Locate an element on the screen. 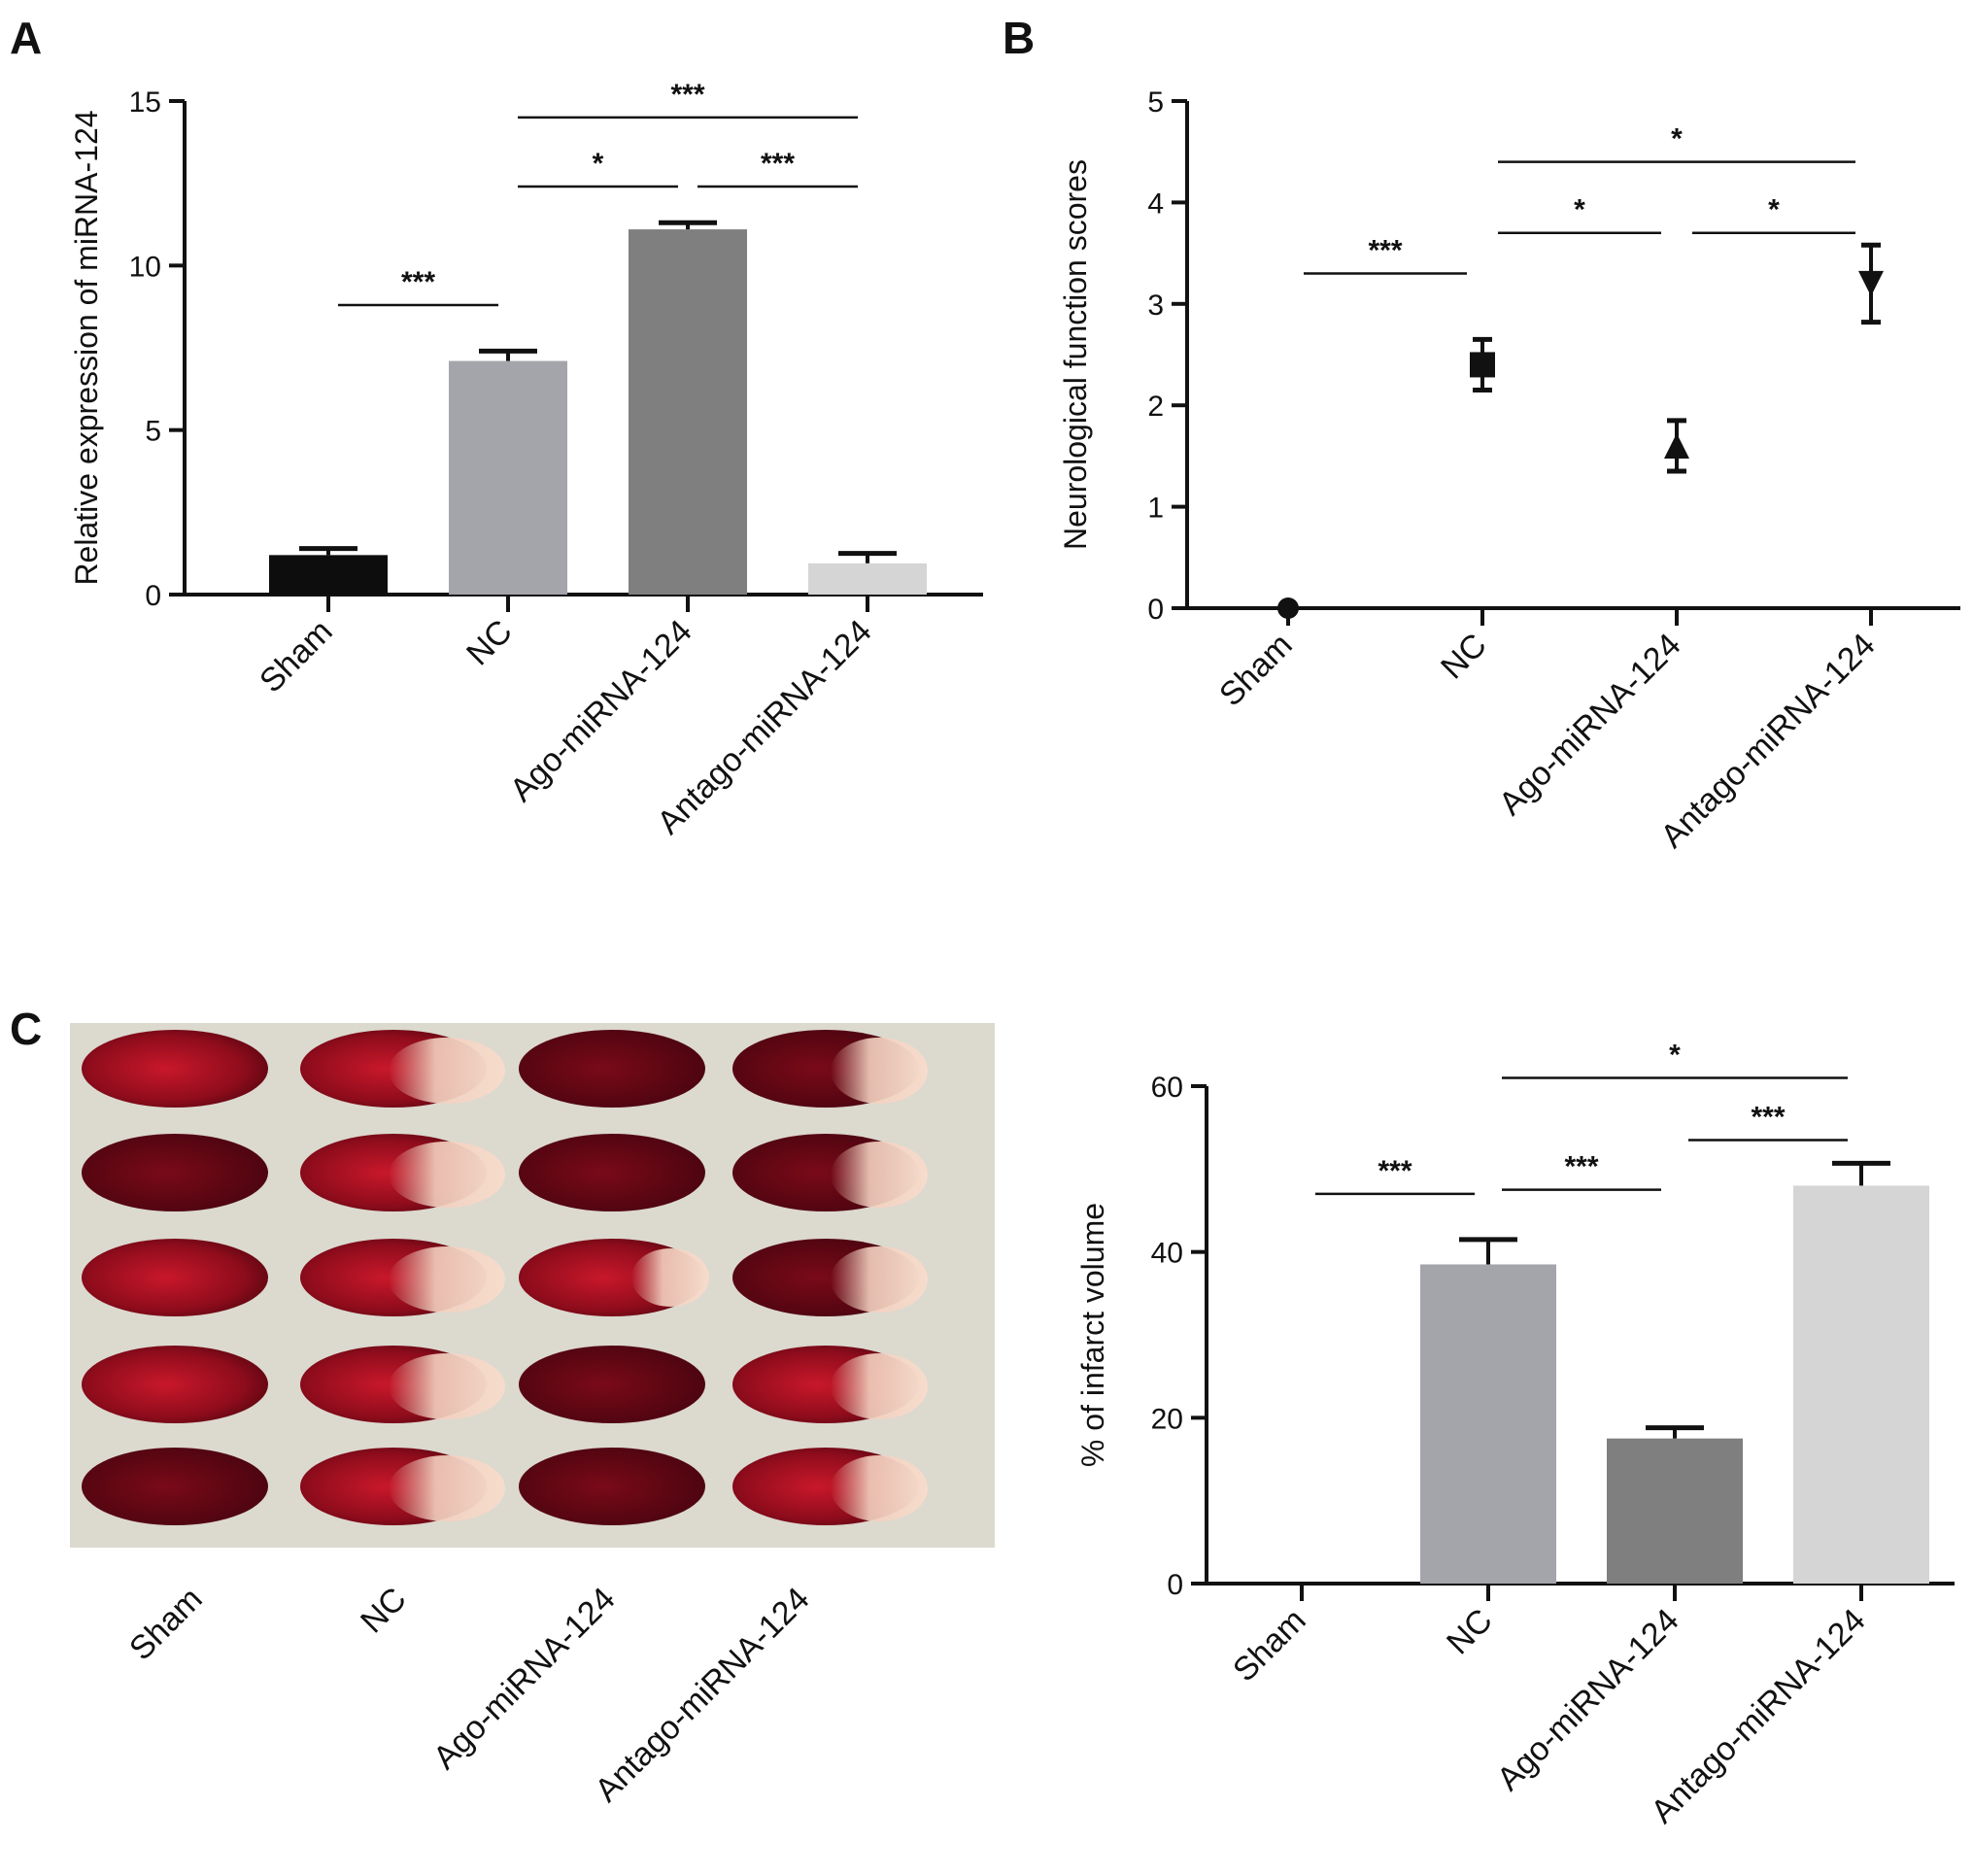 The width and height of the screenshot is (1973, 1876). y-tick-label: 4 is located at coordinates (1155, 204).